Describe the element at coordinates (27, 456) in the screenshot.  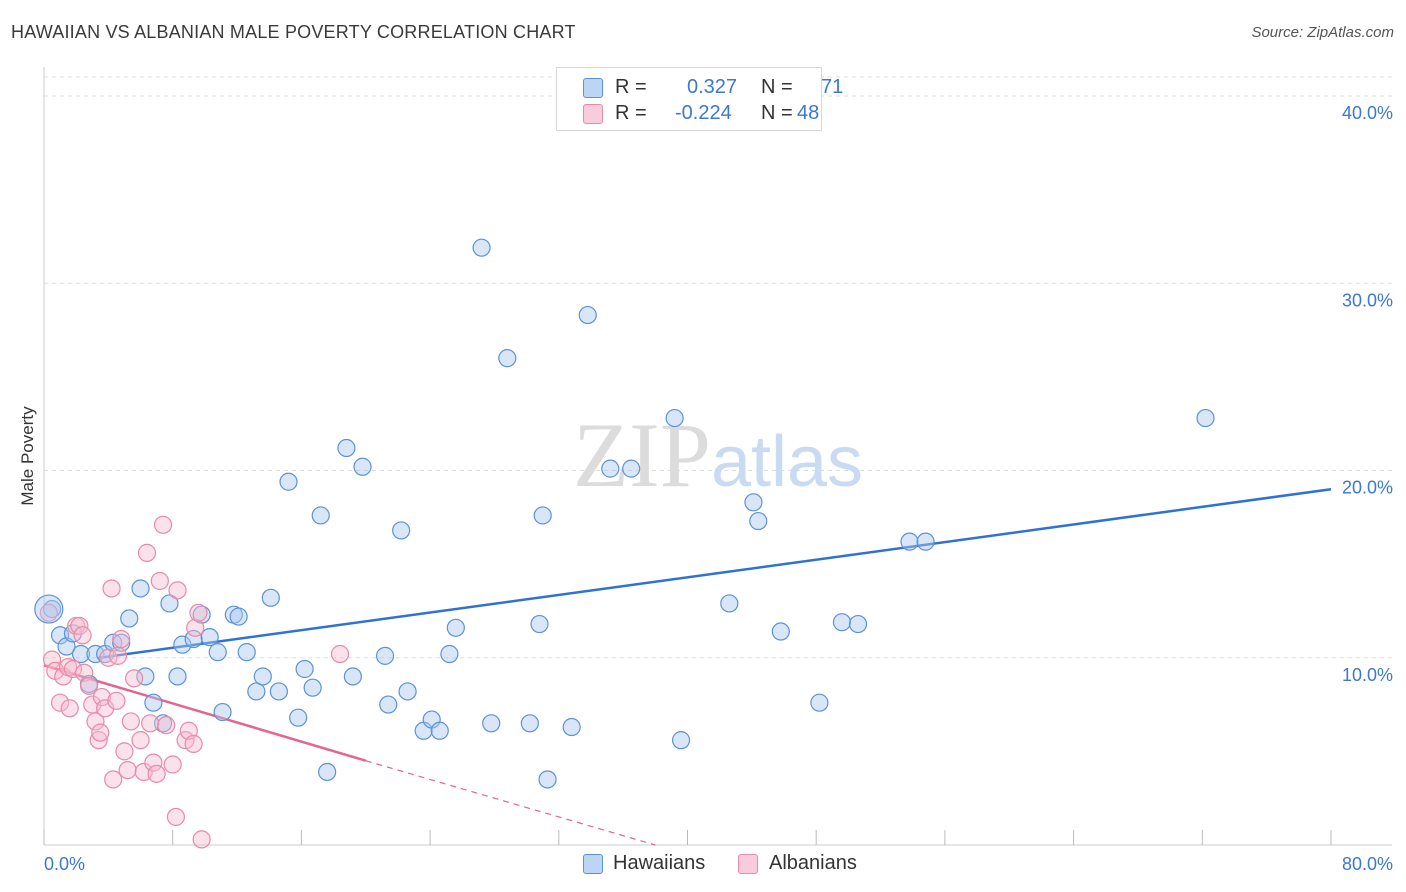
I see `y-axis-label: Male Poverty` at that location.